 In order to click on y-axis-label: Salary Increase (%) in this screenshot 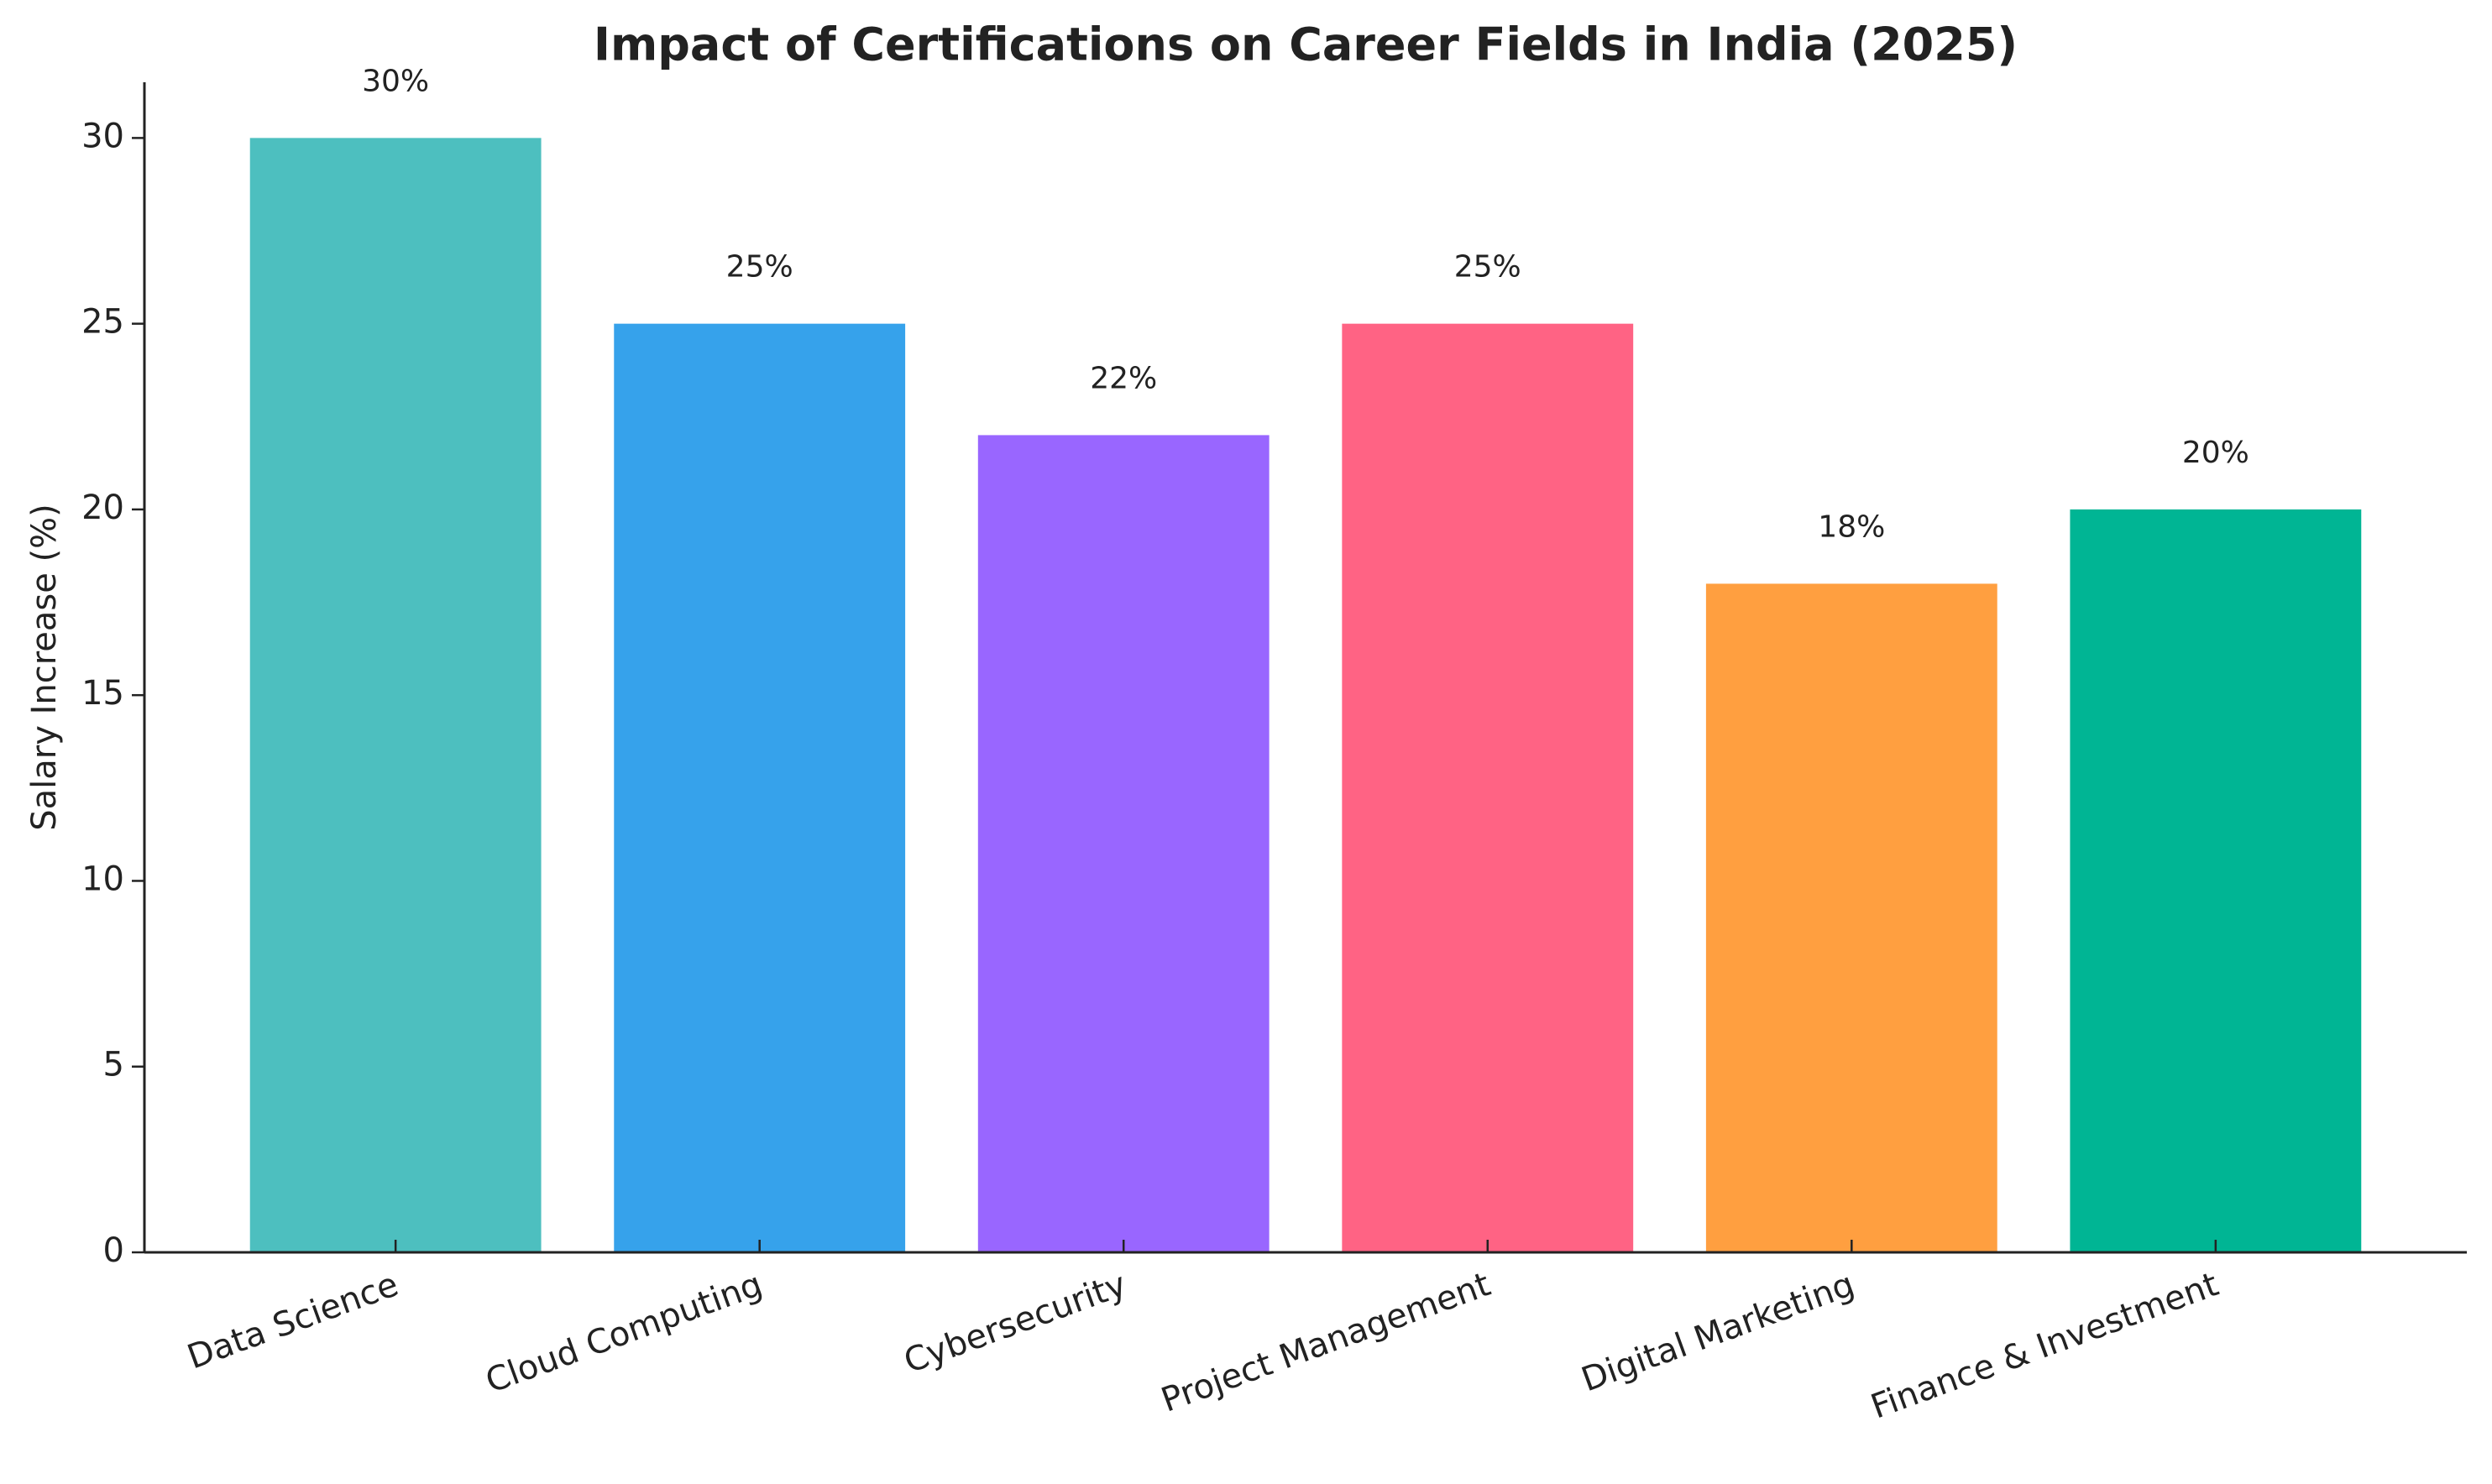, I will do `click(44, 667)`.